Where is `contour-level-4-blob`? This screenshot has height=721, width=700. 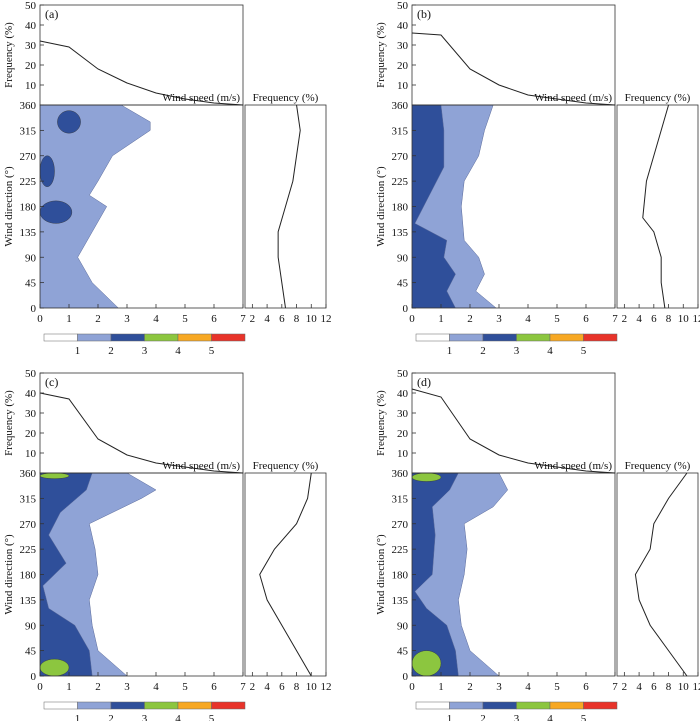
contour-level-4-blob is located at coordinates (427, 663).